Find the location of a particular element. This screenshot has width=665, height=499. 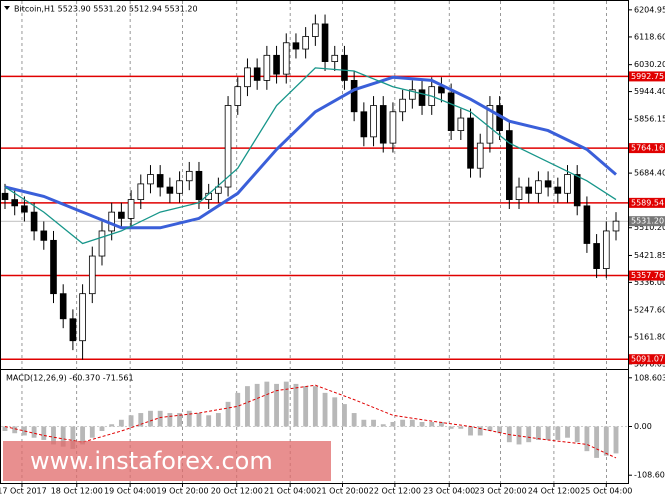

y-tick-label: 6204.95 is located at coordinates (649, 9).